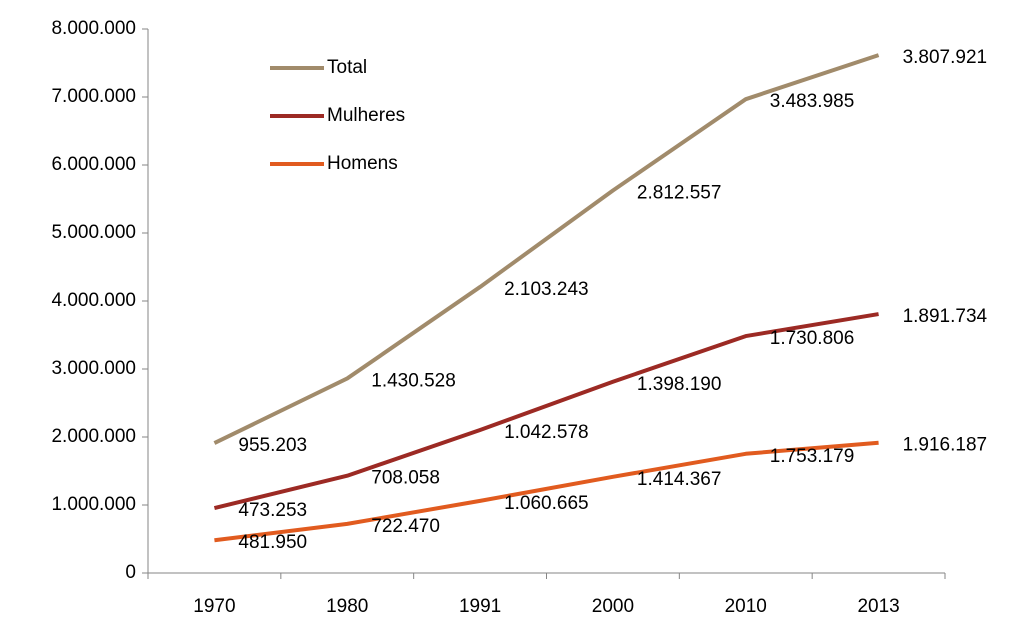  What do you see at coordinates (812, 456) in the screenshot?
I see `data-label: 1.753.179` at bounding box center [812, 456].